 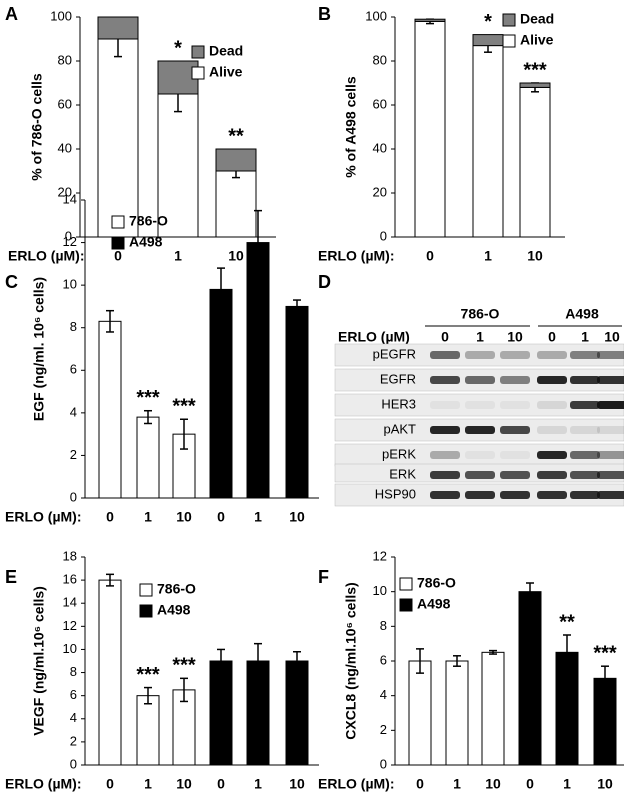 What do you see at coordinates (480, 337) in the screenshot?
I see `lane-label: 1` at bounding box center [480, 337].